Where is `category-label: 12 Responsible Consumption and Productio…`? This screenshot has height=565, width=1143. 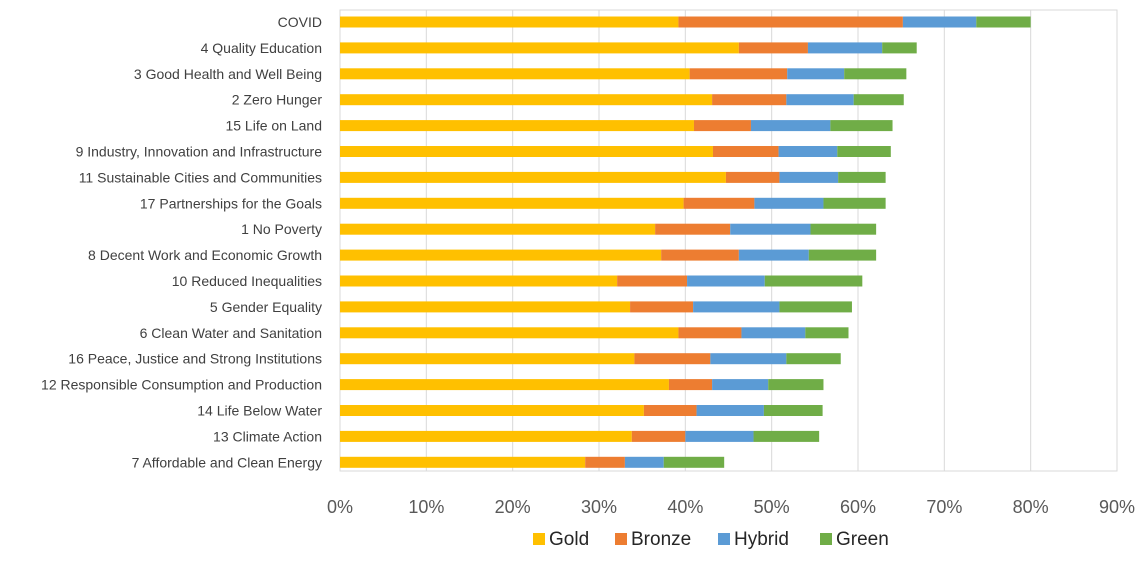
category-label: 12 Responsible Consumption and Productio… is located at coordinates (181, 385).